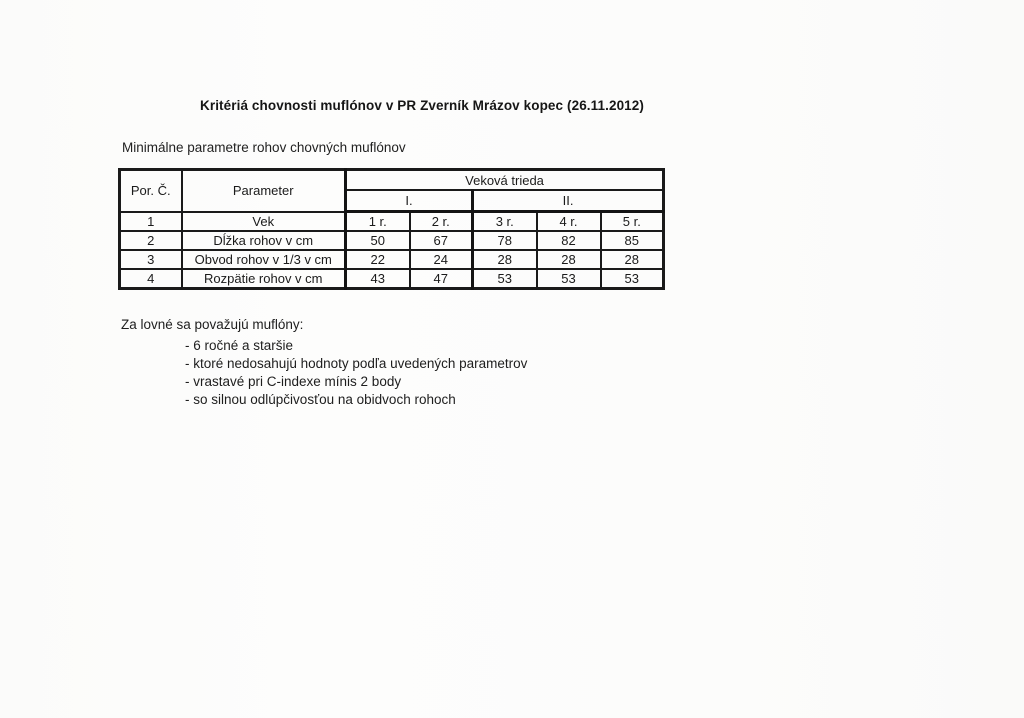 The width and height of the screenshot is (1024, 718). I want to click on cell-parameter: Rozpätie rohov v cm, so click(263, 279).